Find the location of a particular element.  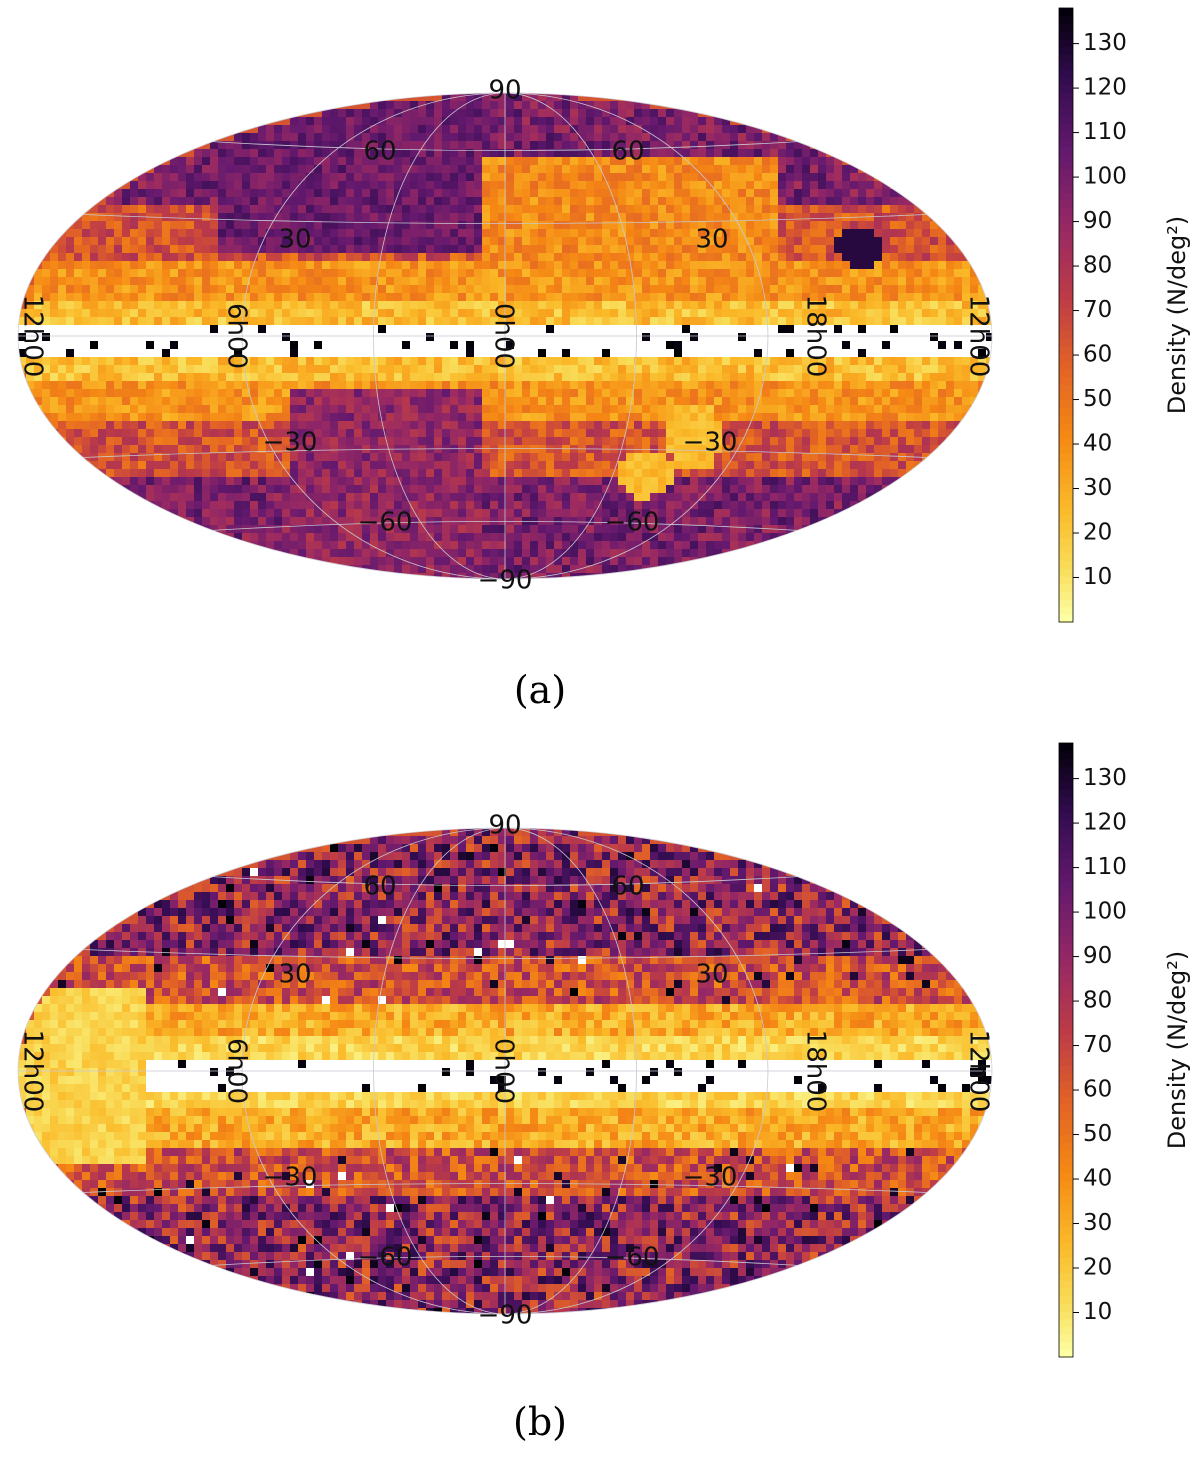

parallel-label: −30 is located at coordinates (290, 443).